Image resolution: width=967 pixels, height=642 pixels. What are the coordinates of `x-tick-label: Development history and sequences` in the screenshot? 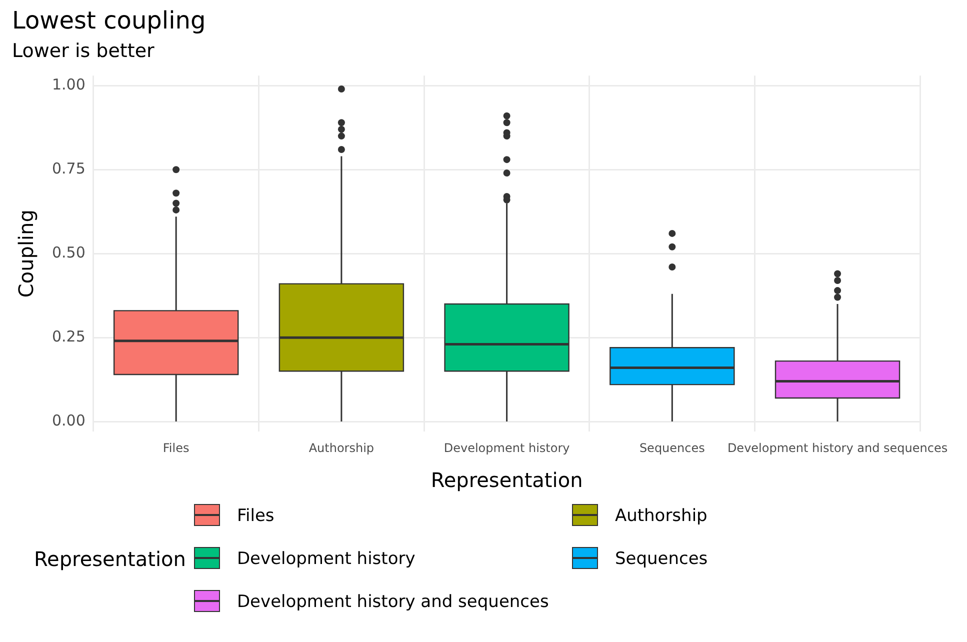 It's located at (837, 447).